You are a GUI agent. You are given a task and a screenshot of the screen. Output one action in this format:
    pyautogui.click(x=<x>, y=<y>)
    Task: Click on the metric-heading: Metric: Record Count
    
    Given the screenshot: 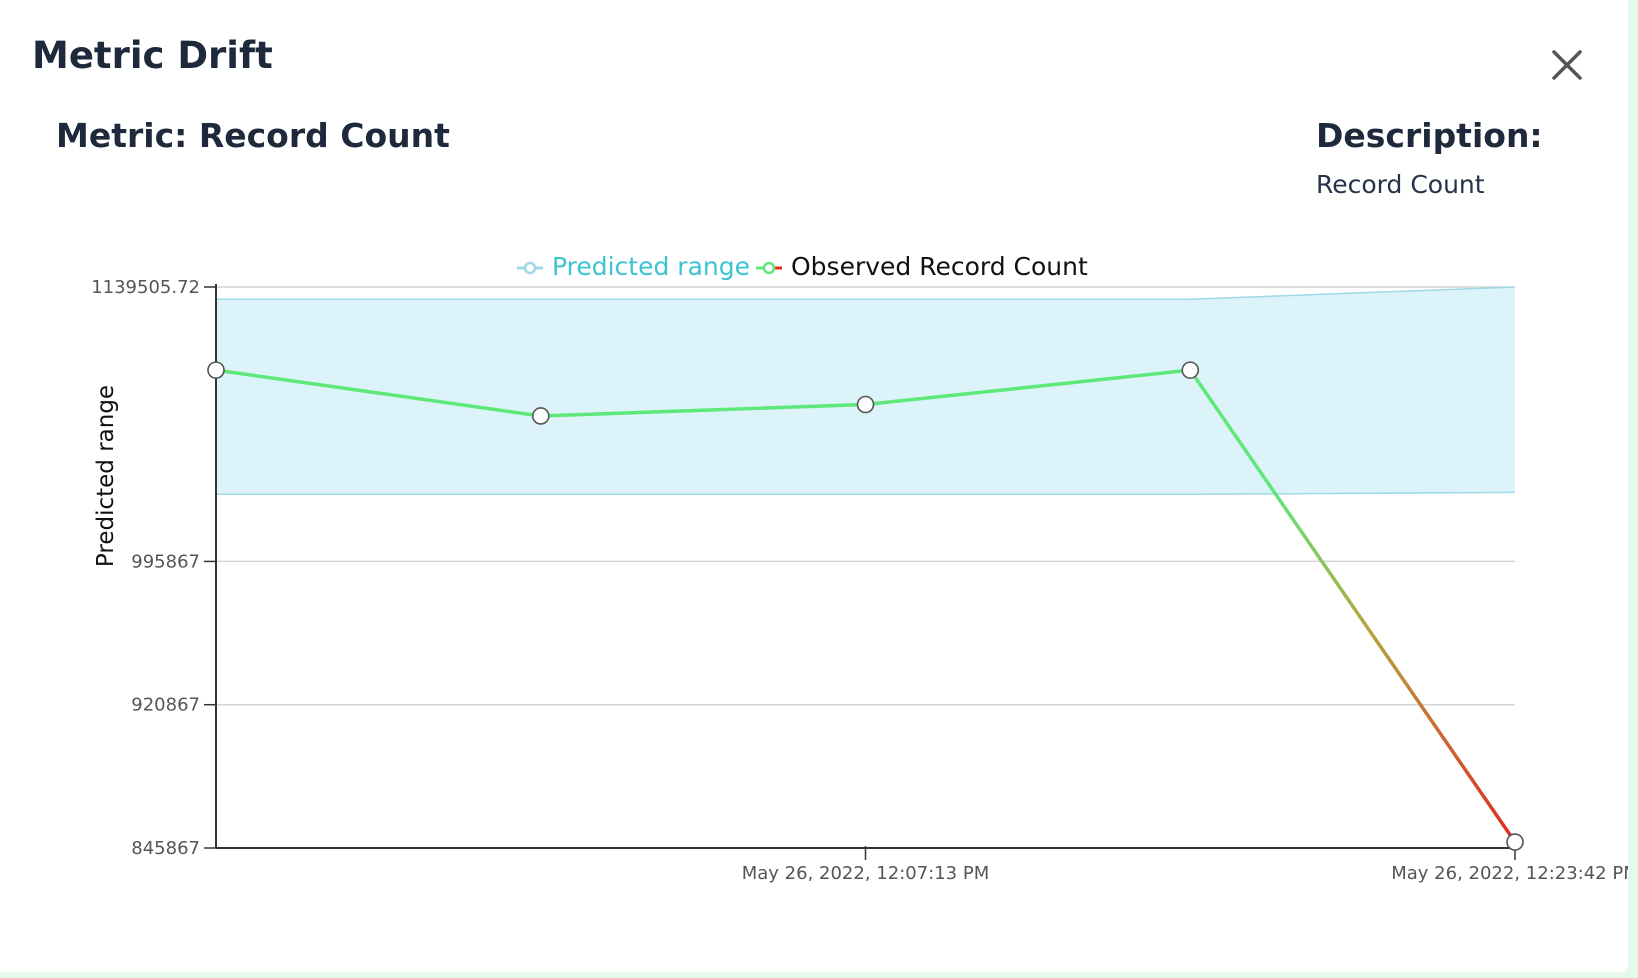 What is the action you would take?
    pyautogui.click(x=253, y=135)
    